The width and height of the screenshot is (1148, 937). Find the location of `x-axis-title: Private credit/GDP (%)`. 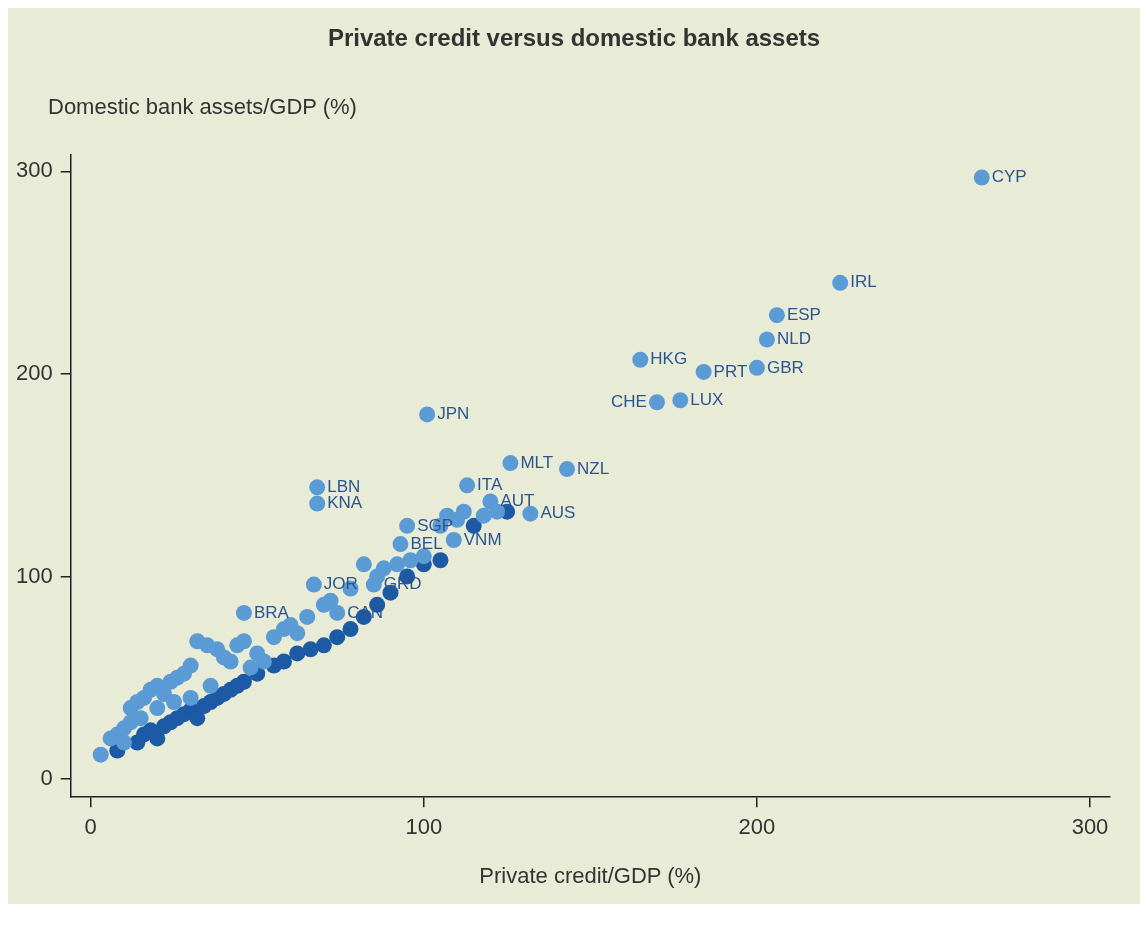

x-axis-title: Private credit/GDP (%) is located at coordinates (590, 875).